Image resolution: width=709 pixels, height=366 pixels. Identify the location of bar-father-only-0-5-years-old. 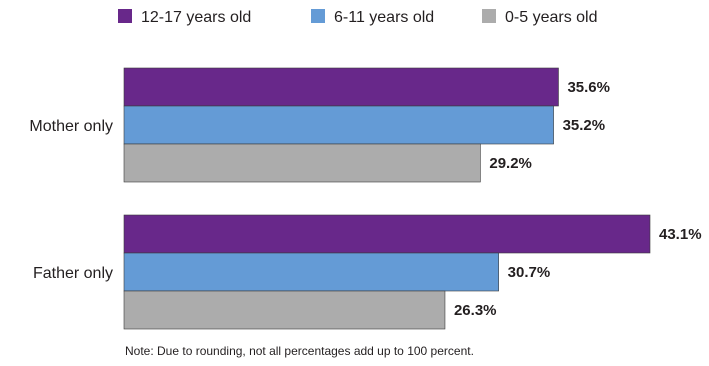
(284, 310).